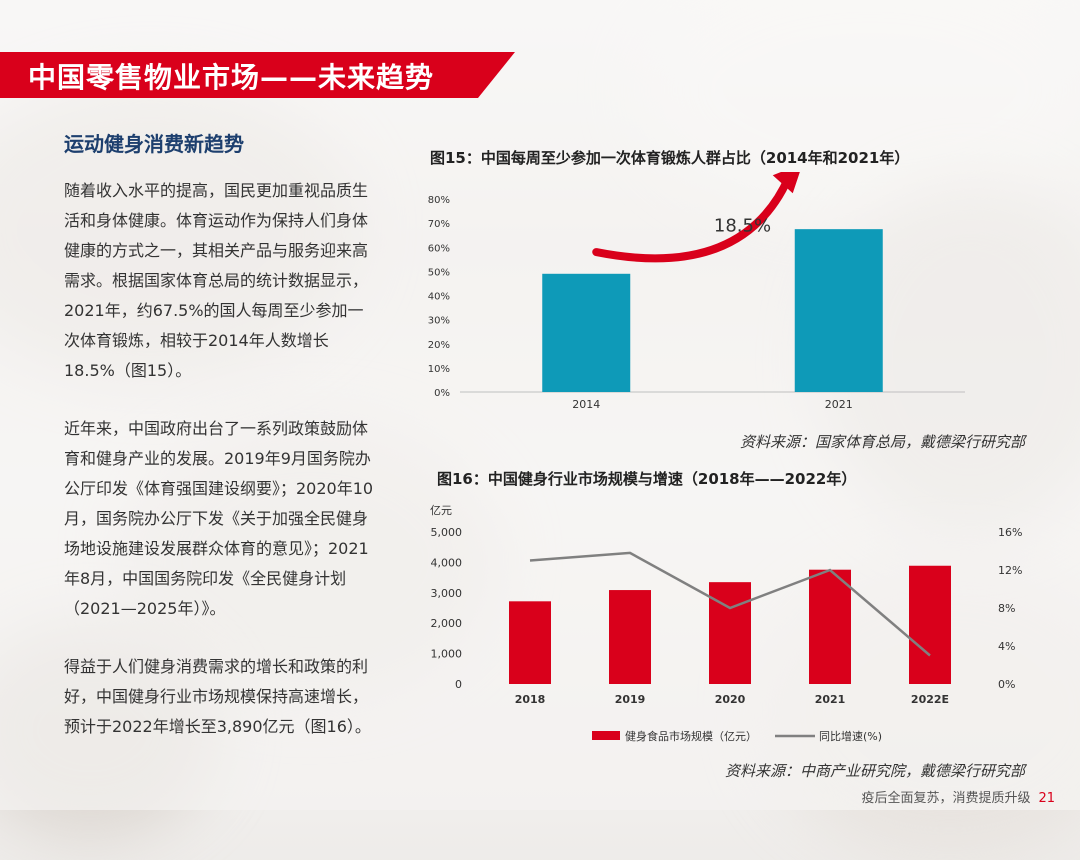 Image resolution: width=1080 pixels, height=860 pixels. What do you see at coordinates (447, 654) in the screenshot?
I see `y-tick-label: 1,000` at bounding box center [447, 654].